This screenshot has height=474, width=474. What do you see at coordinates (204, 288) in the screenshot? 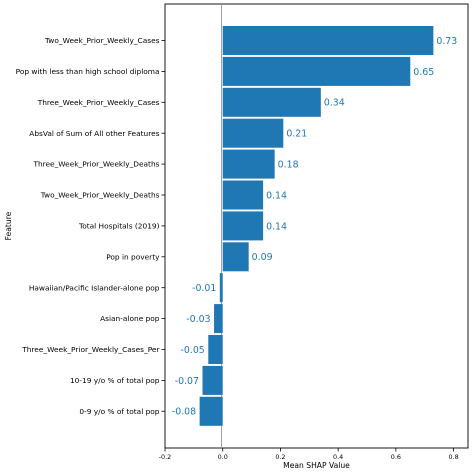
I see `value-label: -0.01` at bounding box center [204, 288].